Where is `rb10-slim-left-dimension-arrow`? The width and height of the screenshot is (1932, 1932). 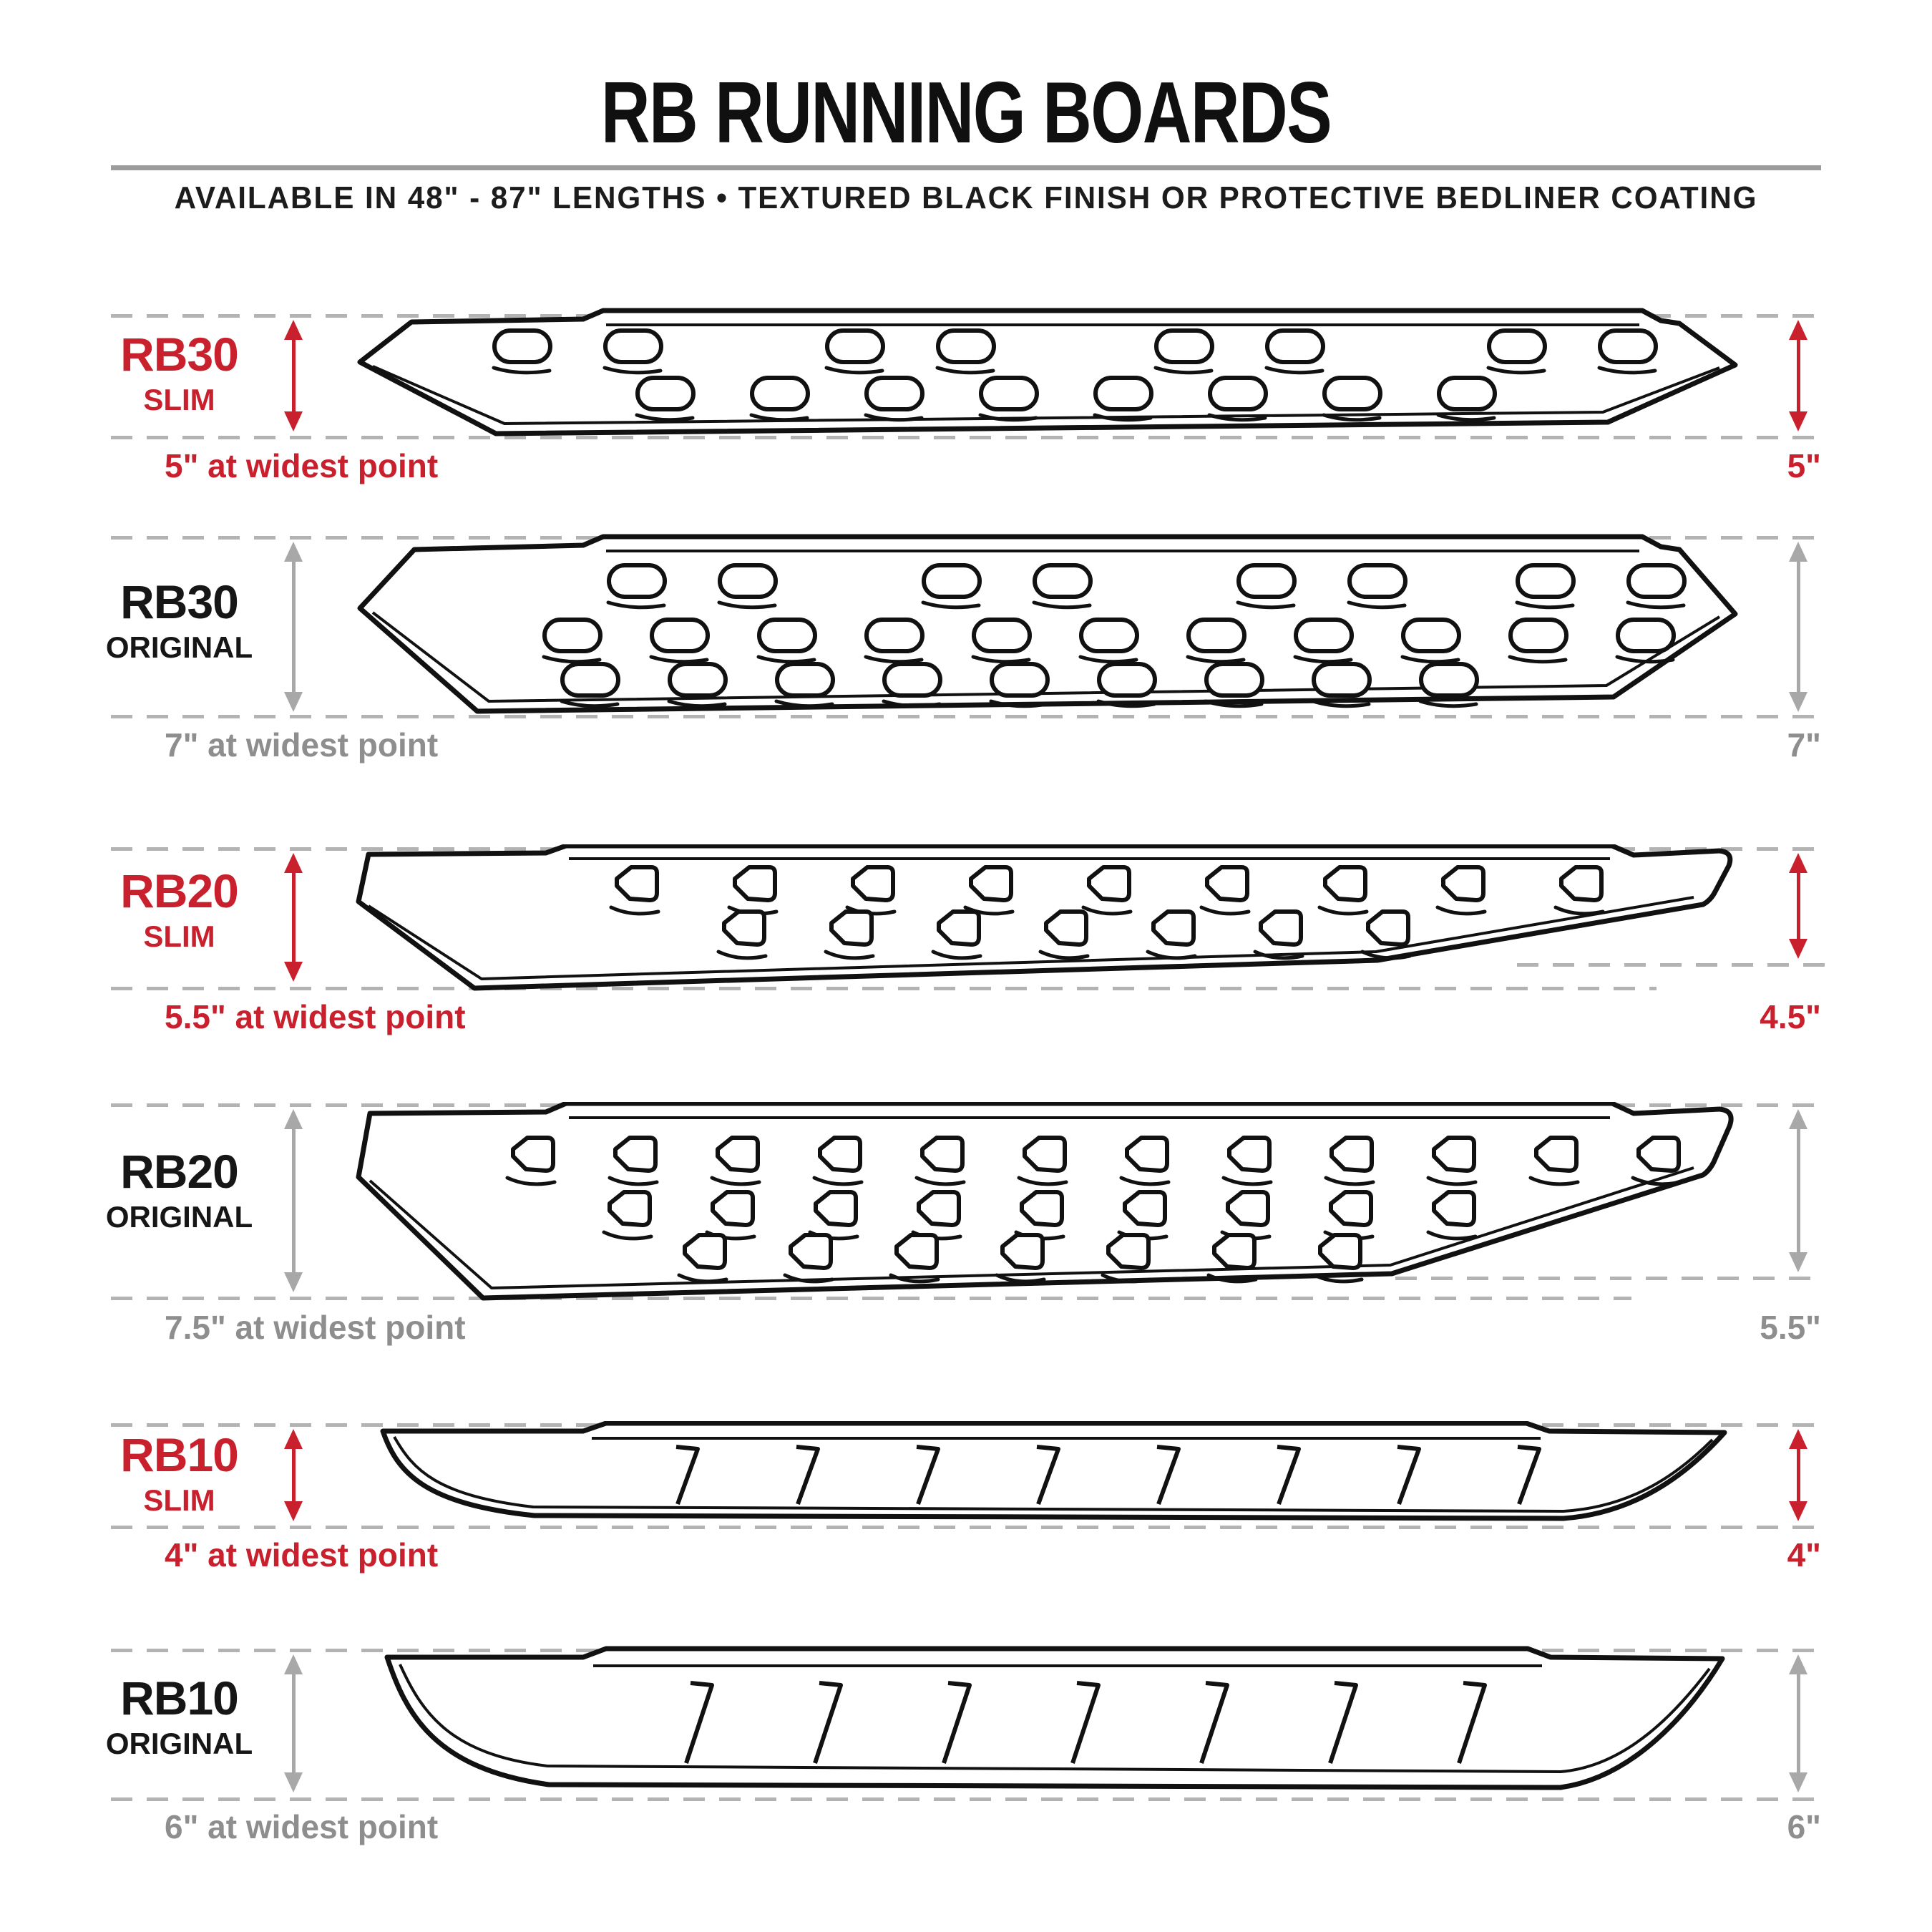 rb10-slim-left-dimension-arrow is located at coordinates (293, 1475).